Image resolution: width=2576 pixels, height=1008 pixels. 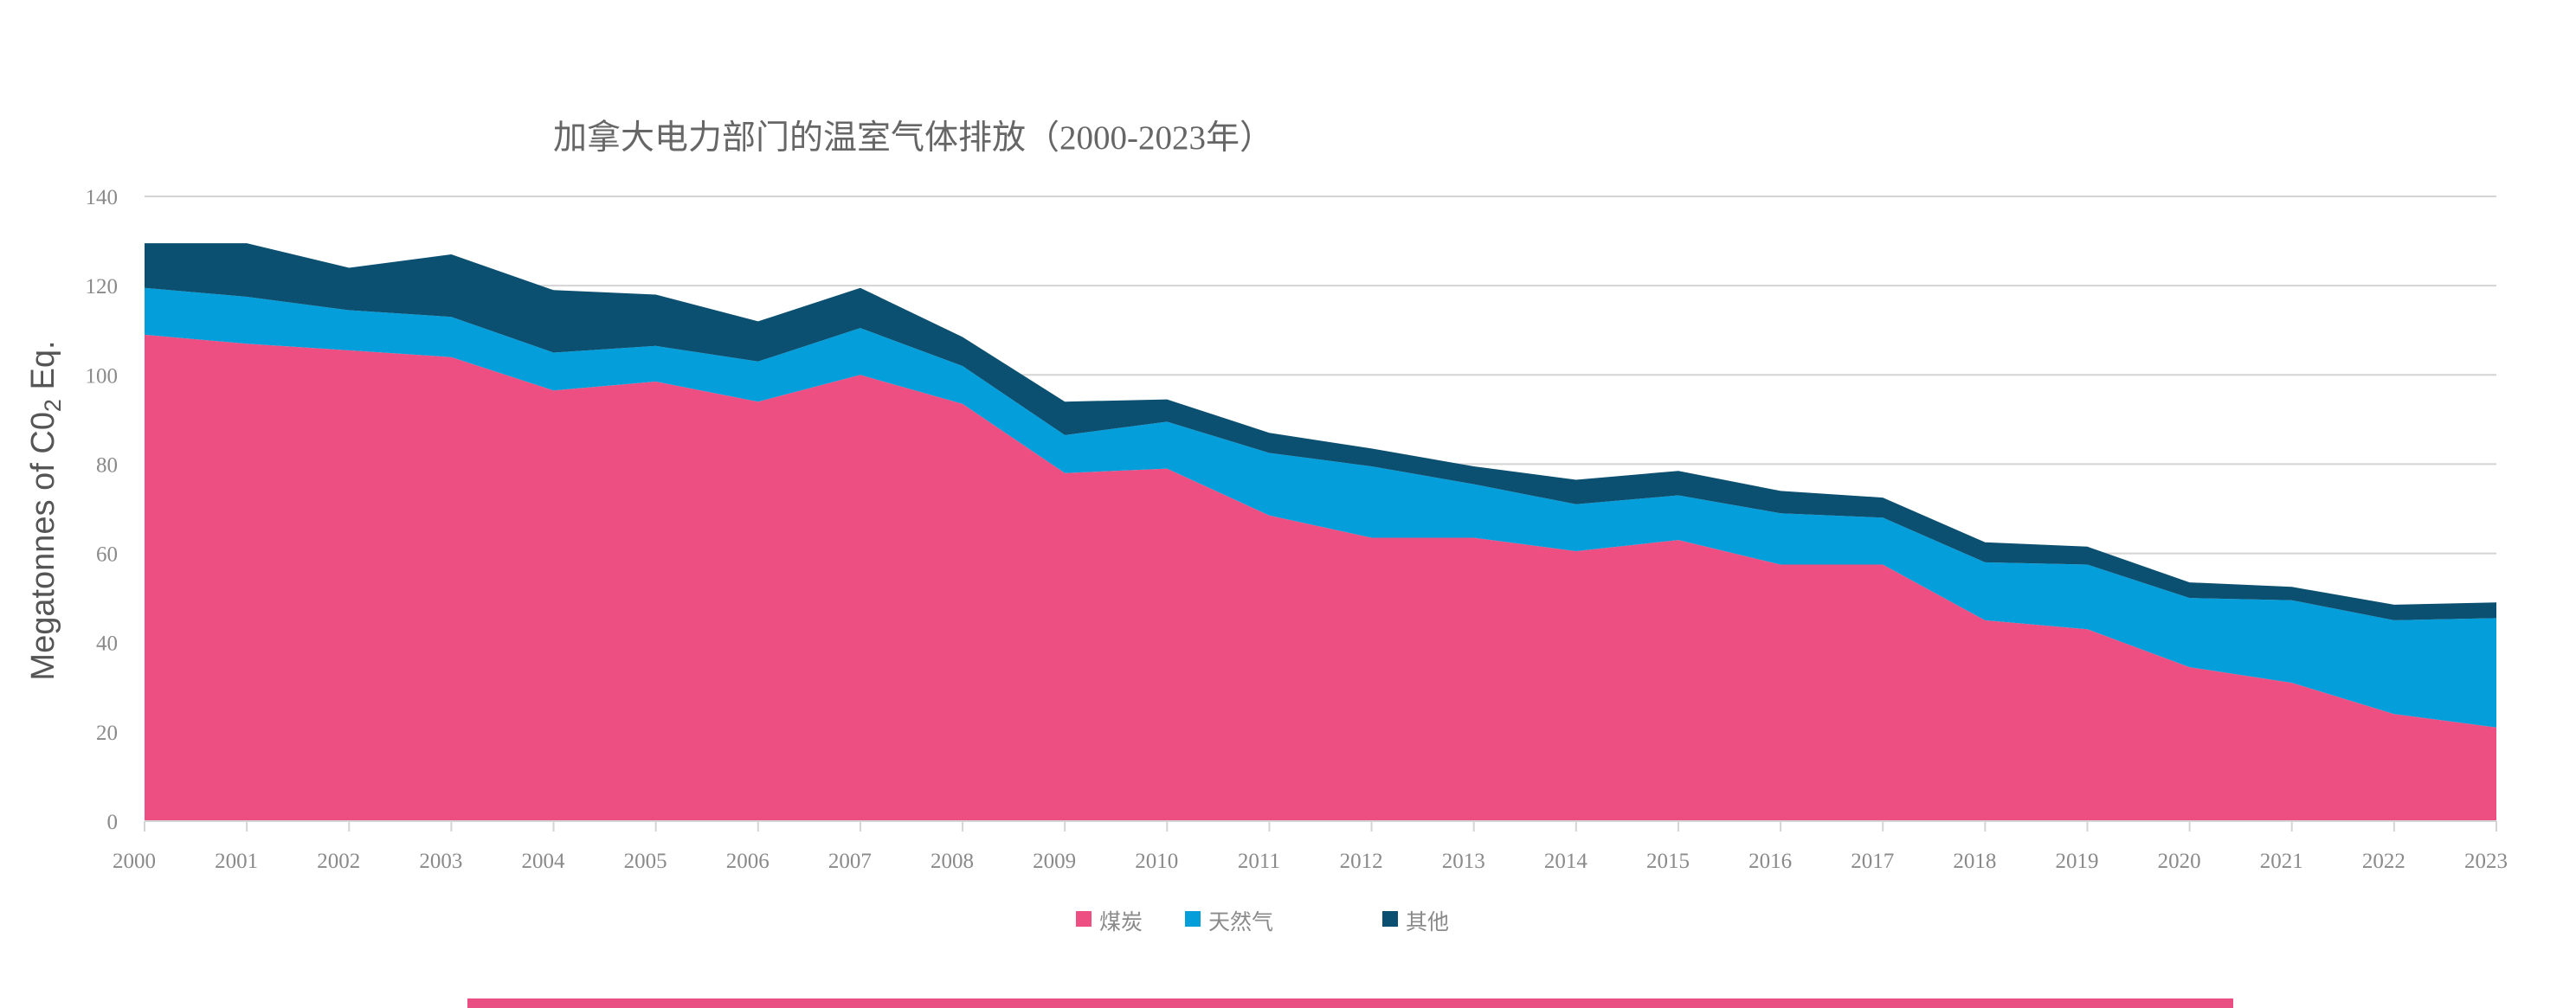 What do you see at coordinates (850, 861) in the screenshot?
I see `x-tick-label: 2007` at bounding box center [850, 861].